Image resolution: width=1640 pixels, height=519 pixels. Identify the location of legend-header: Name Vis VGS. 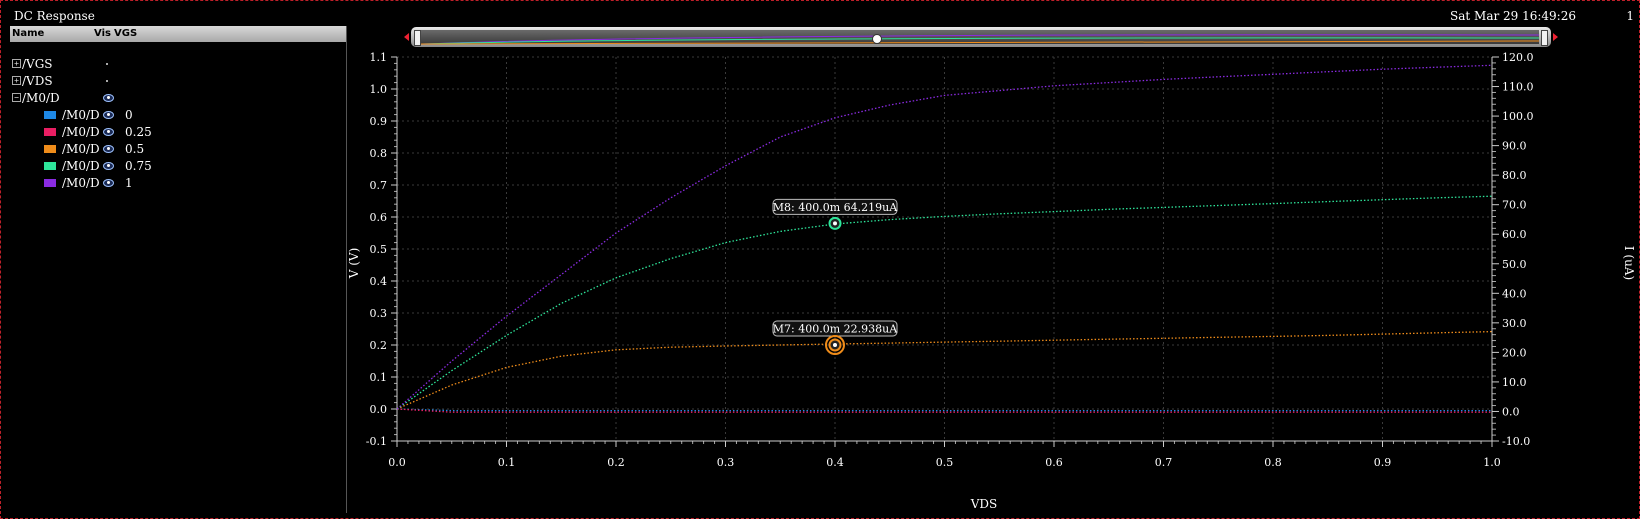
(178, 34).